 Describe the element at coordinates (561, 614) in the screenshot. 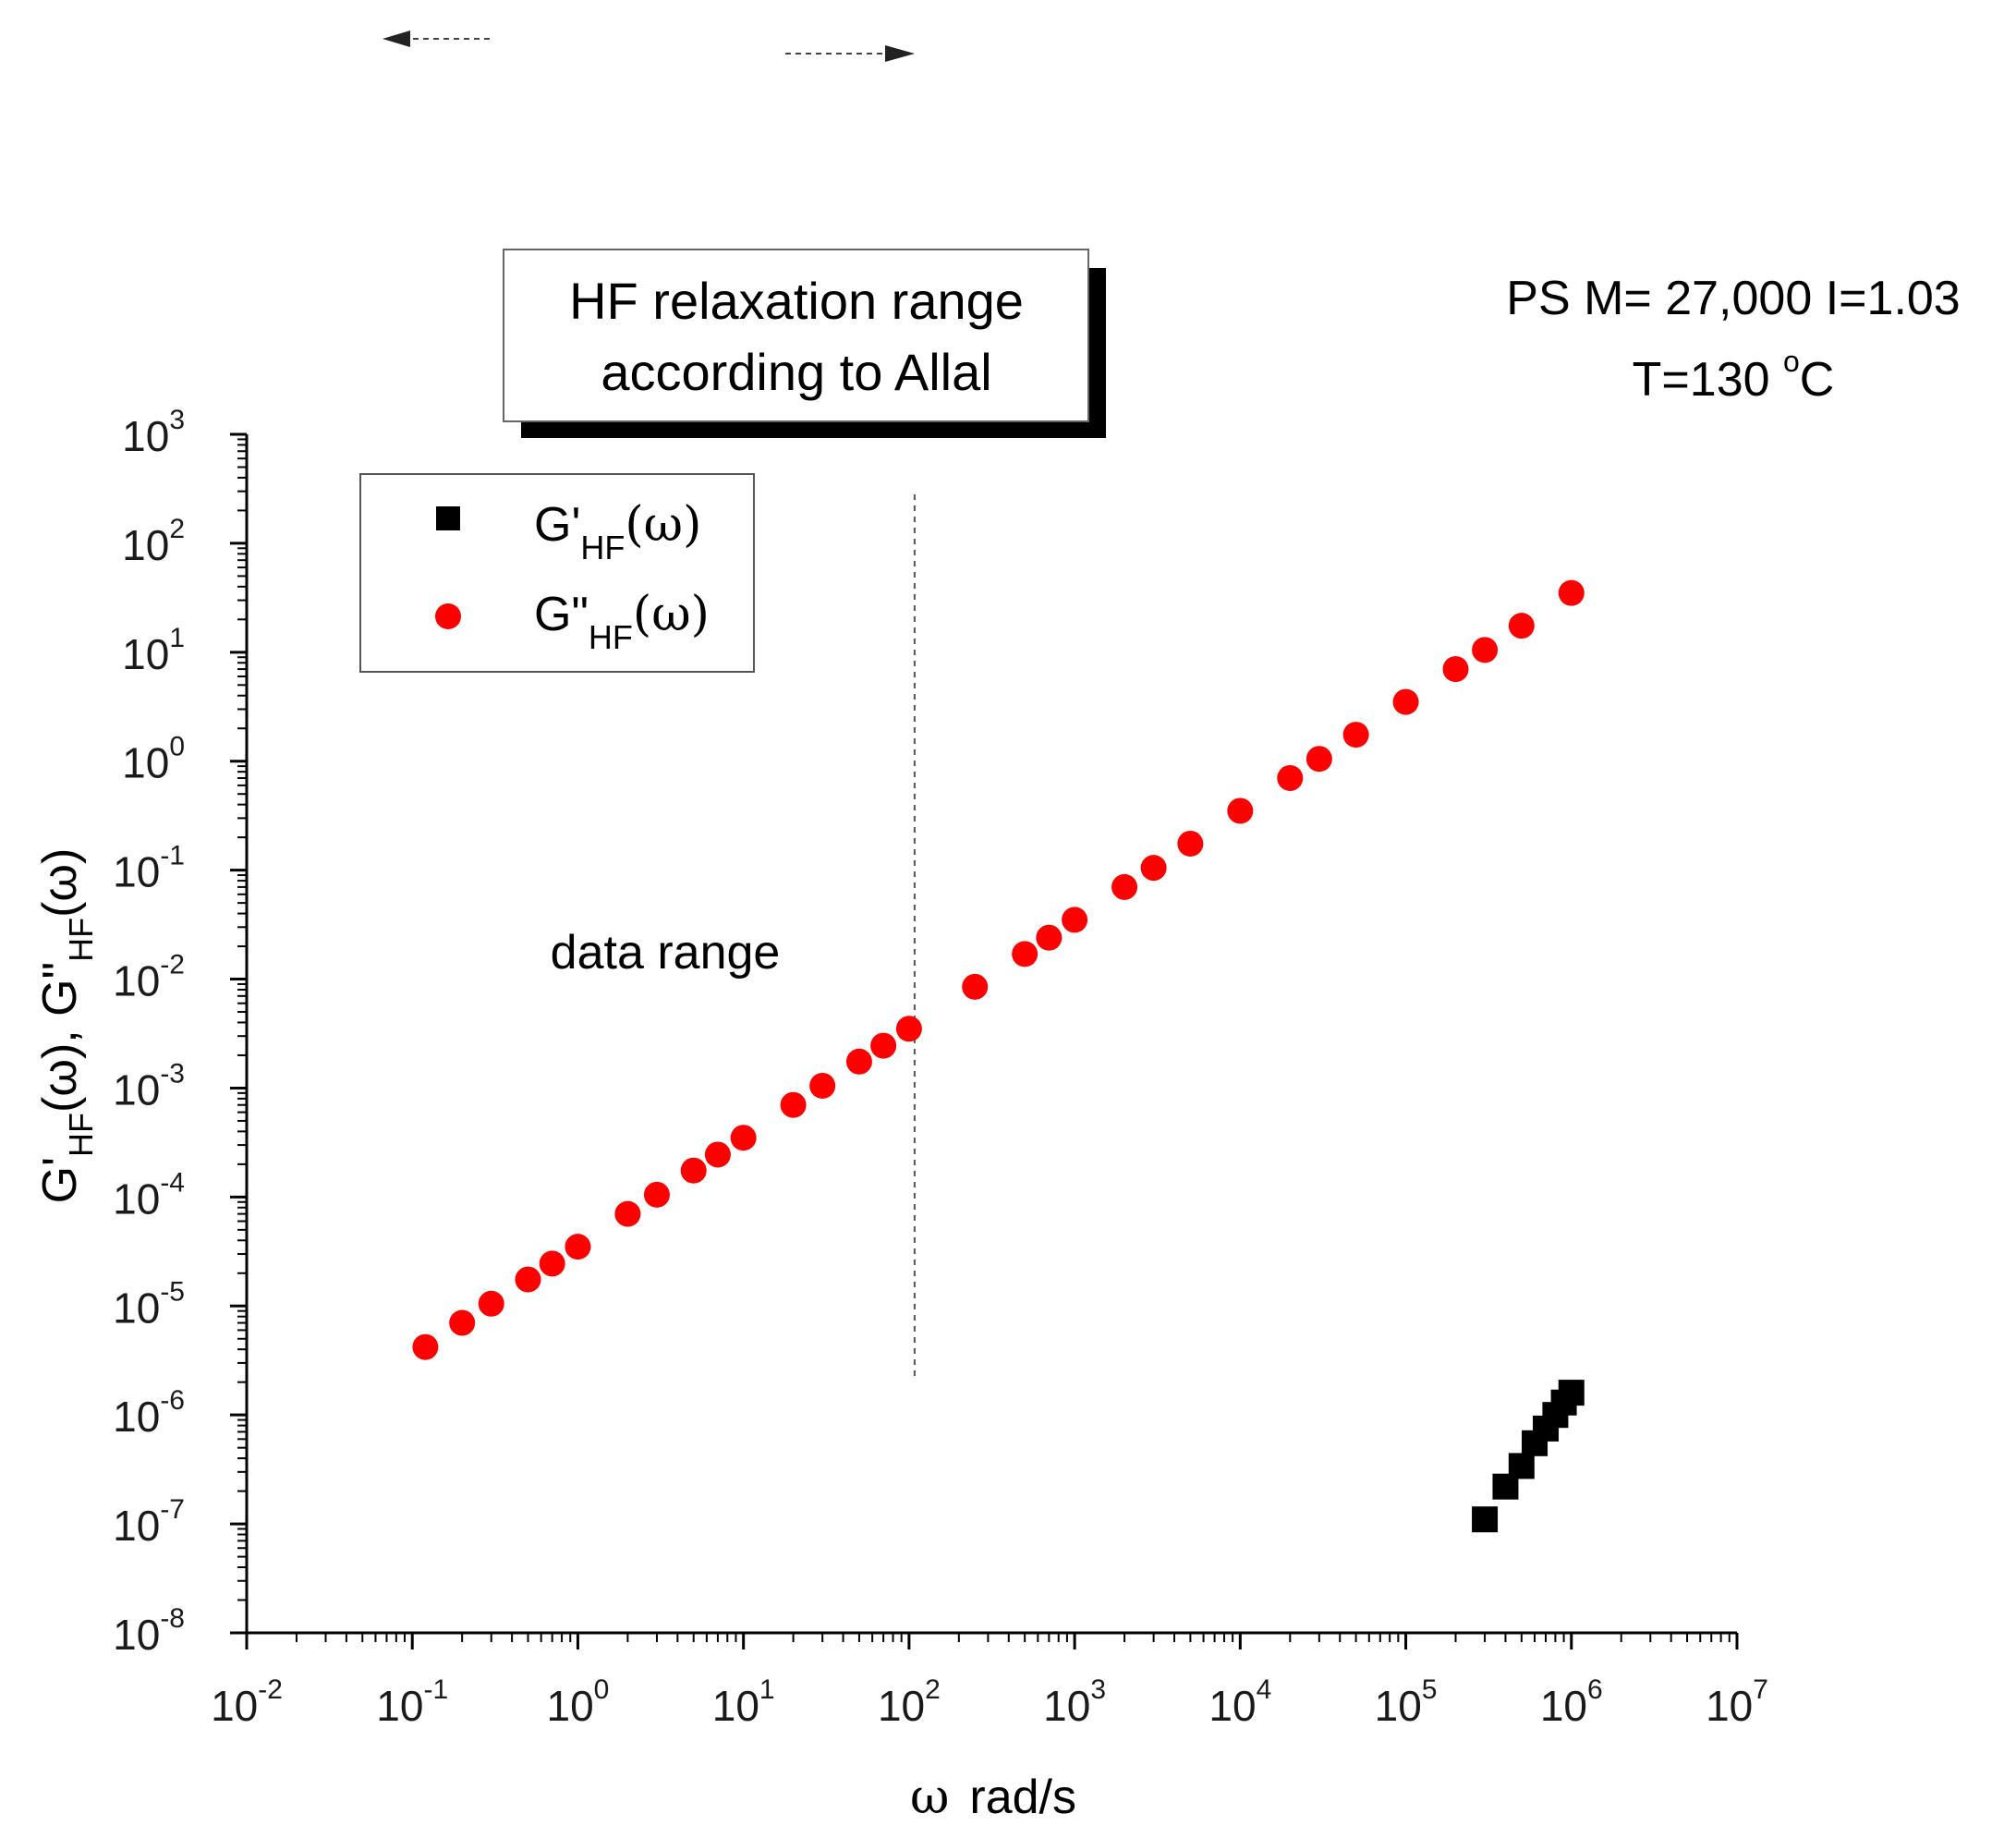

I see `legend-gdoubleprime-main: G"` at that location.